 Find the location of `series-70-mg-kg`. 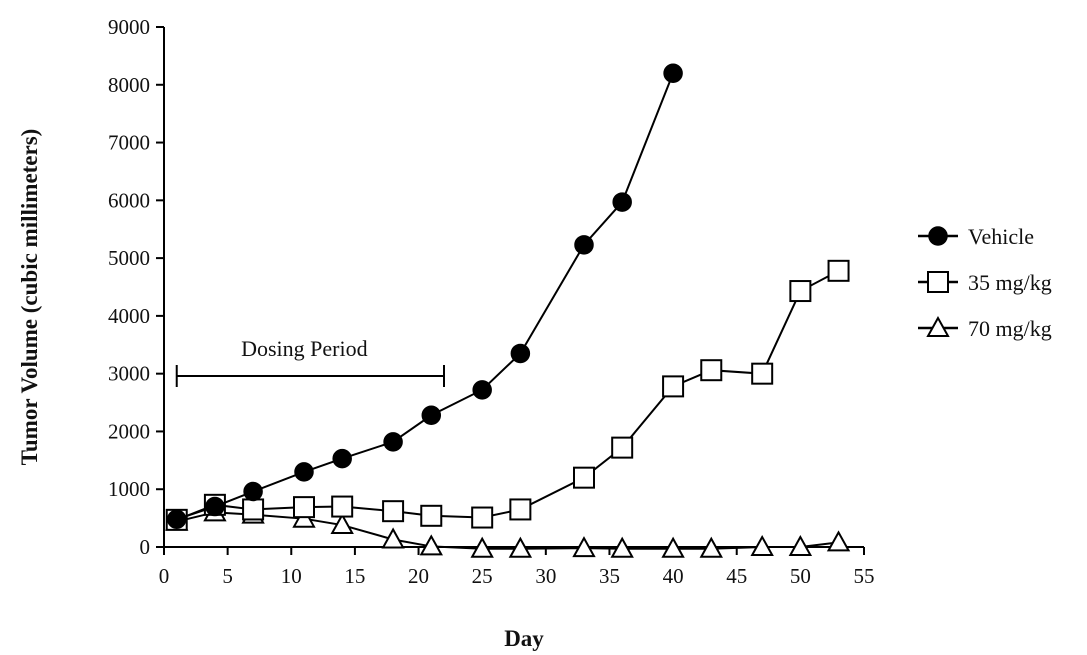

series-70-mg-kg is located at coordinates (508, 529).